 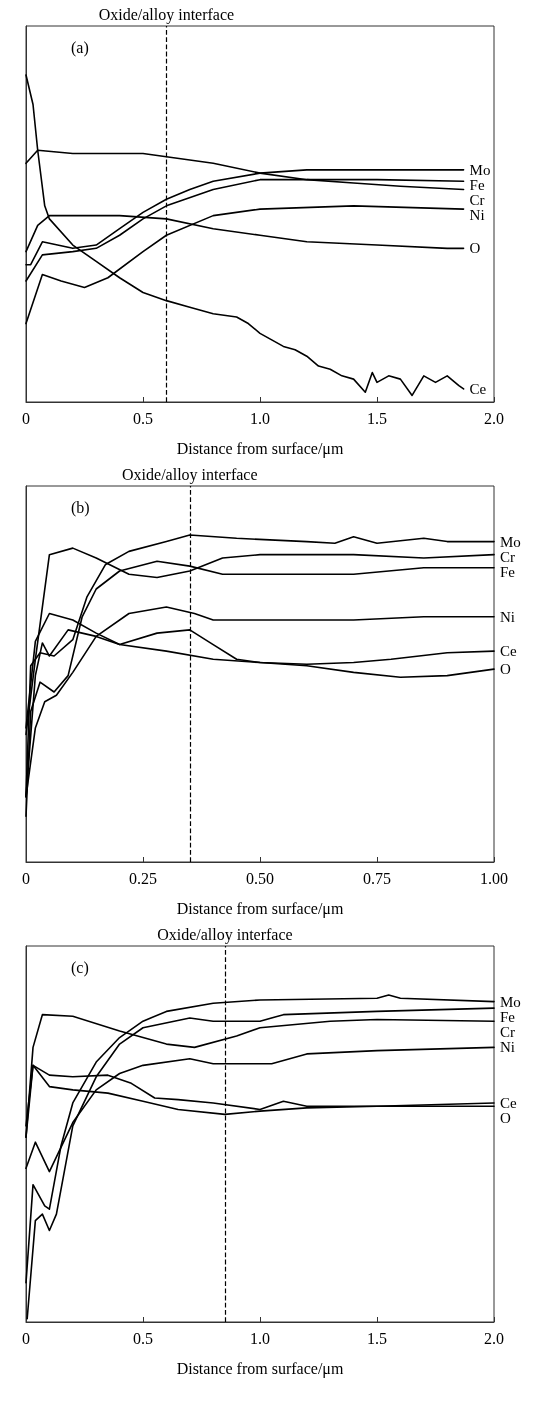 I want to click on chart-title: (b), so click(x=80, y=507).